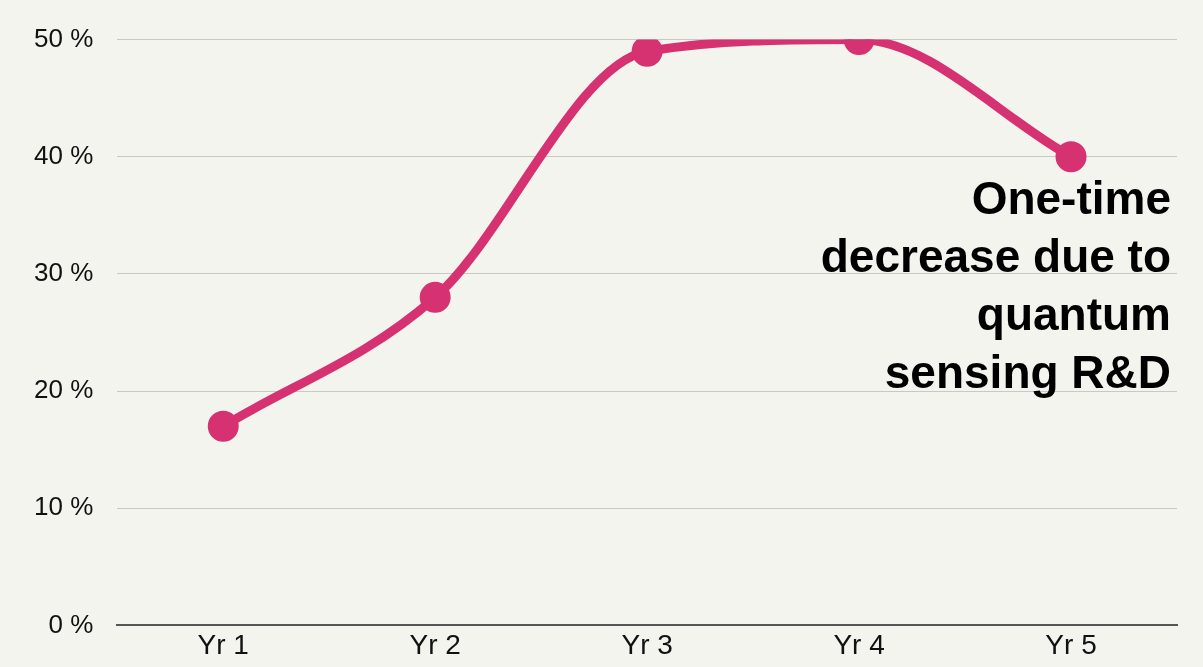 The width and height of the screenshot is (1203, 667). Describe the element at coordinates (435, 644) in the screenshot. I see `x-tick-label: Yr 2` at that location.